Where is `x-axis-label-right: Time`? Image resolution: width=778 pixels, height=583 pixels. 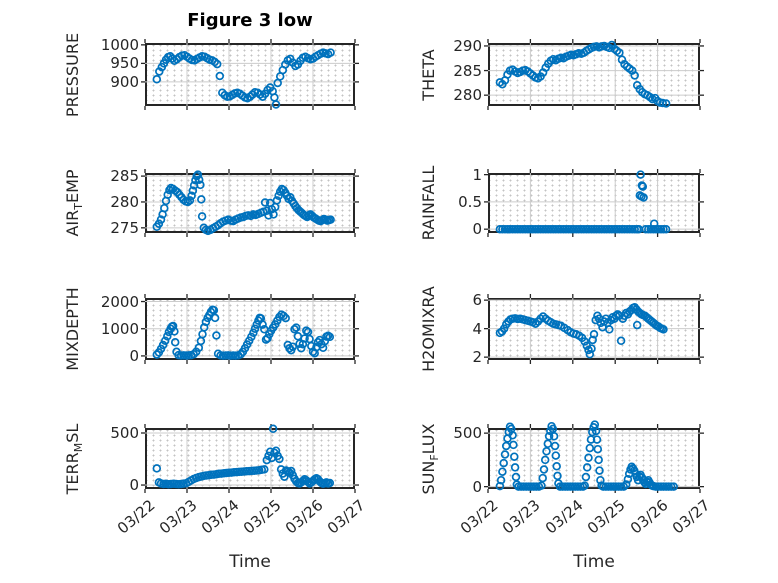
x-axis-label-right: Time is located at coordinates (594, 562).